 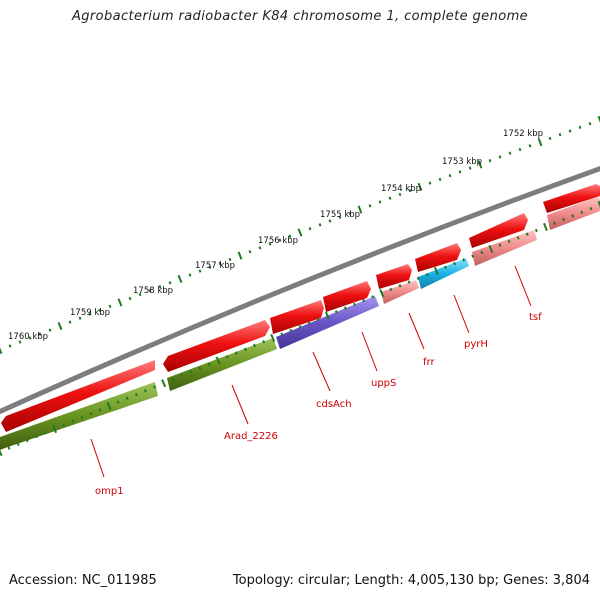 What do you see at coordinates (443, 273) in the screenshot?
I see `gene-bar-cyan` at bounding box center [443, 273].